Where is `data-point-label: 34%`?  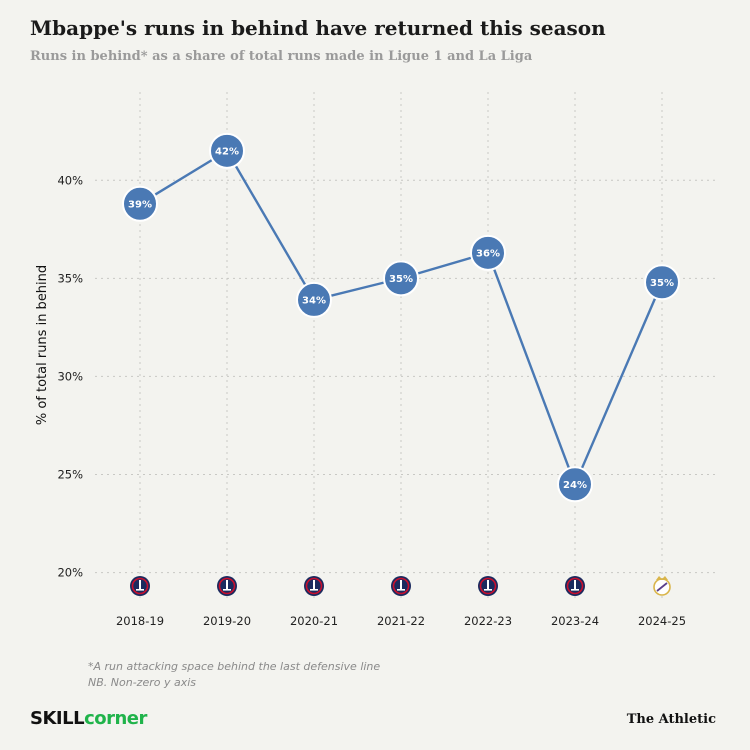
data-point-label: 34% is located at coordinates (314, 300).